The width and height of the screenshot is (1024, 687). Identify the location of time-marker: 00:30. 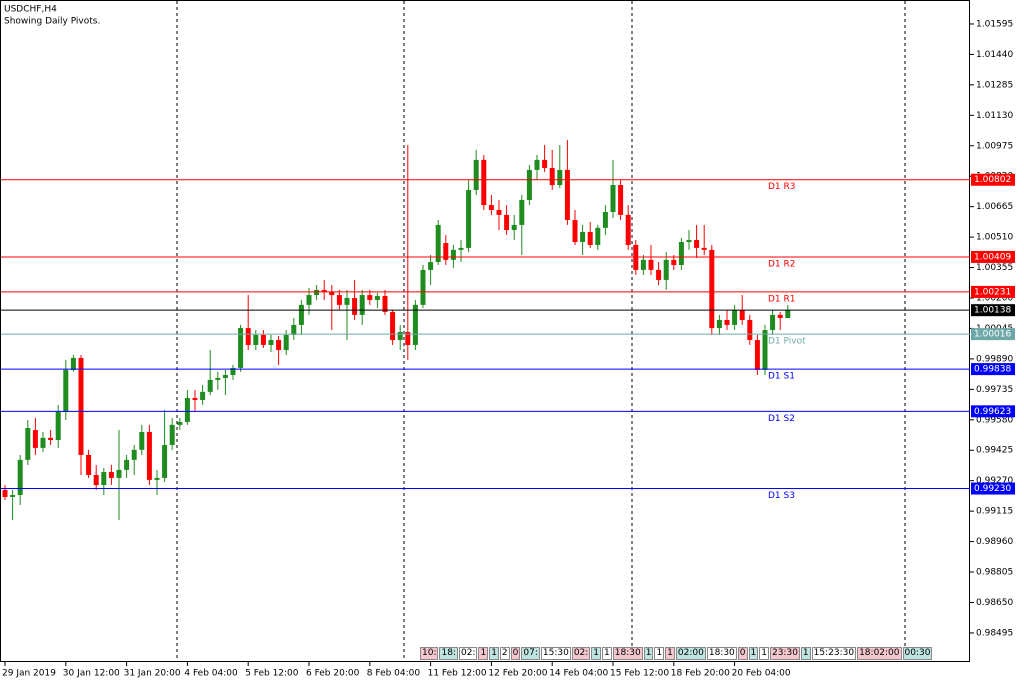
(917, 653).